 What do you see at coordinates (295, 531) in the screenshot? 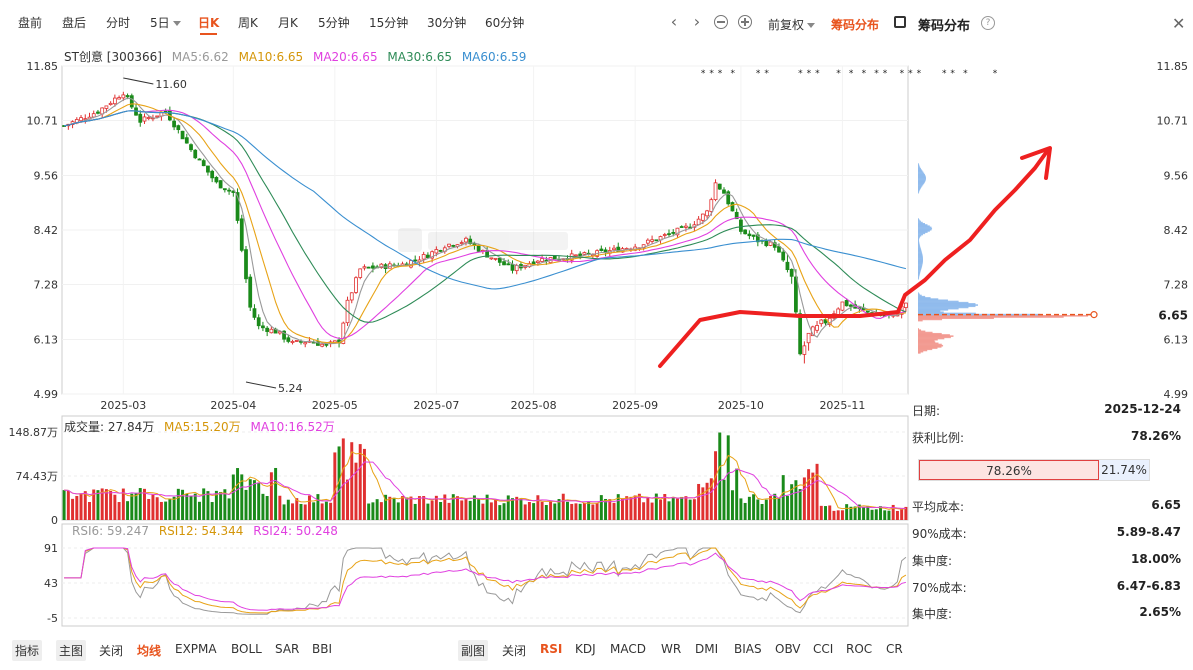
I see `rsi24-legend: RSI24: 50.248` at bounding box center [295, 531].